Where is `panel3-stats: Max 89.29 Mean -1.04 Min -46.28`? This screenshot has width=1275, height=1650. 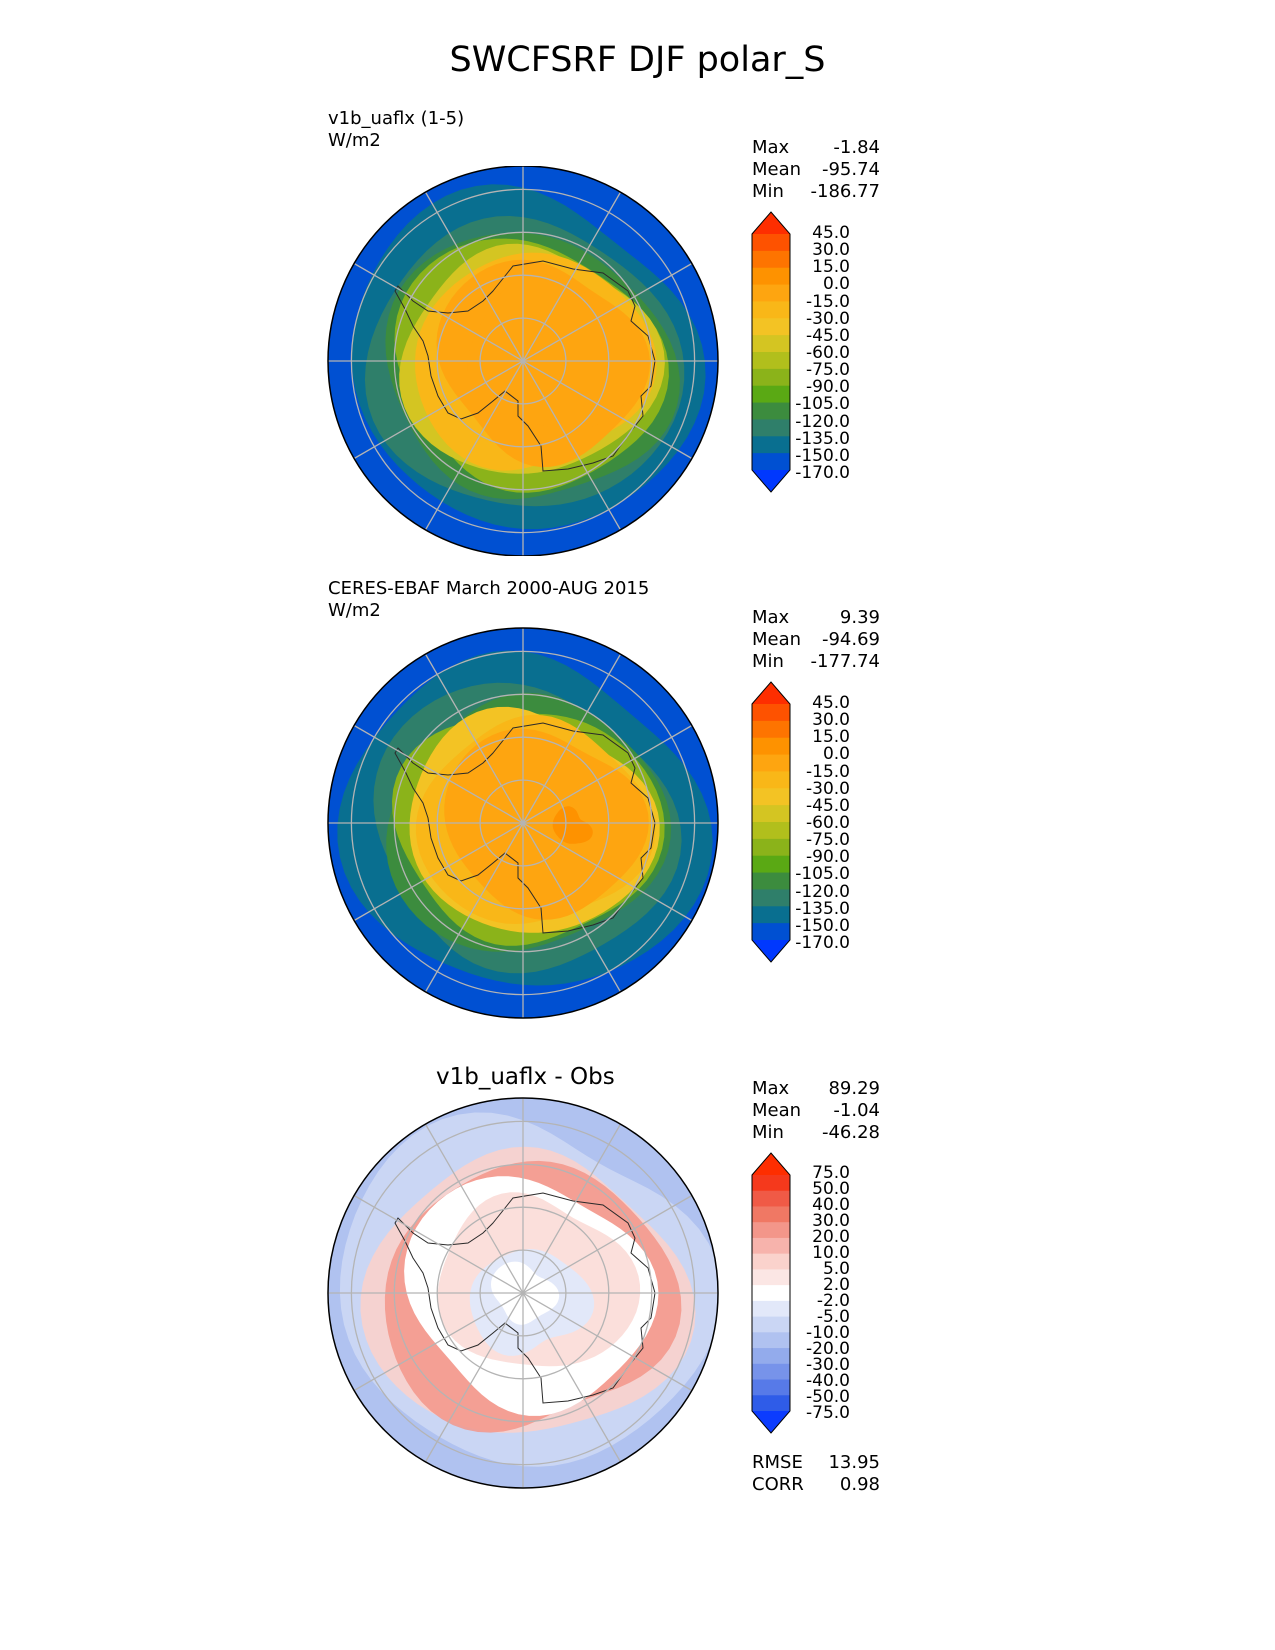 panel3-stats: Max 89.29 Mean -1.04 Min -46.28 is located at coordinates (816, 1111).